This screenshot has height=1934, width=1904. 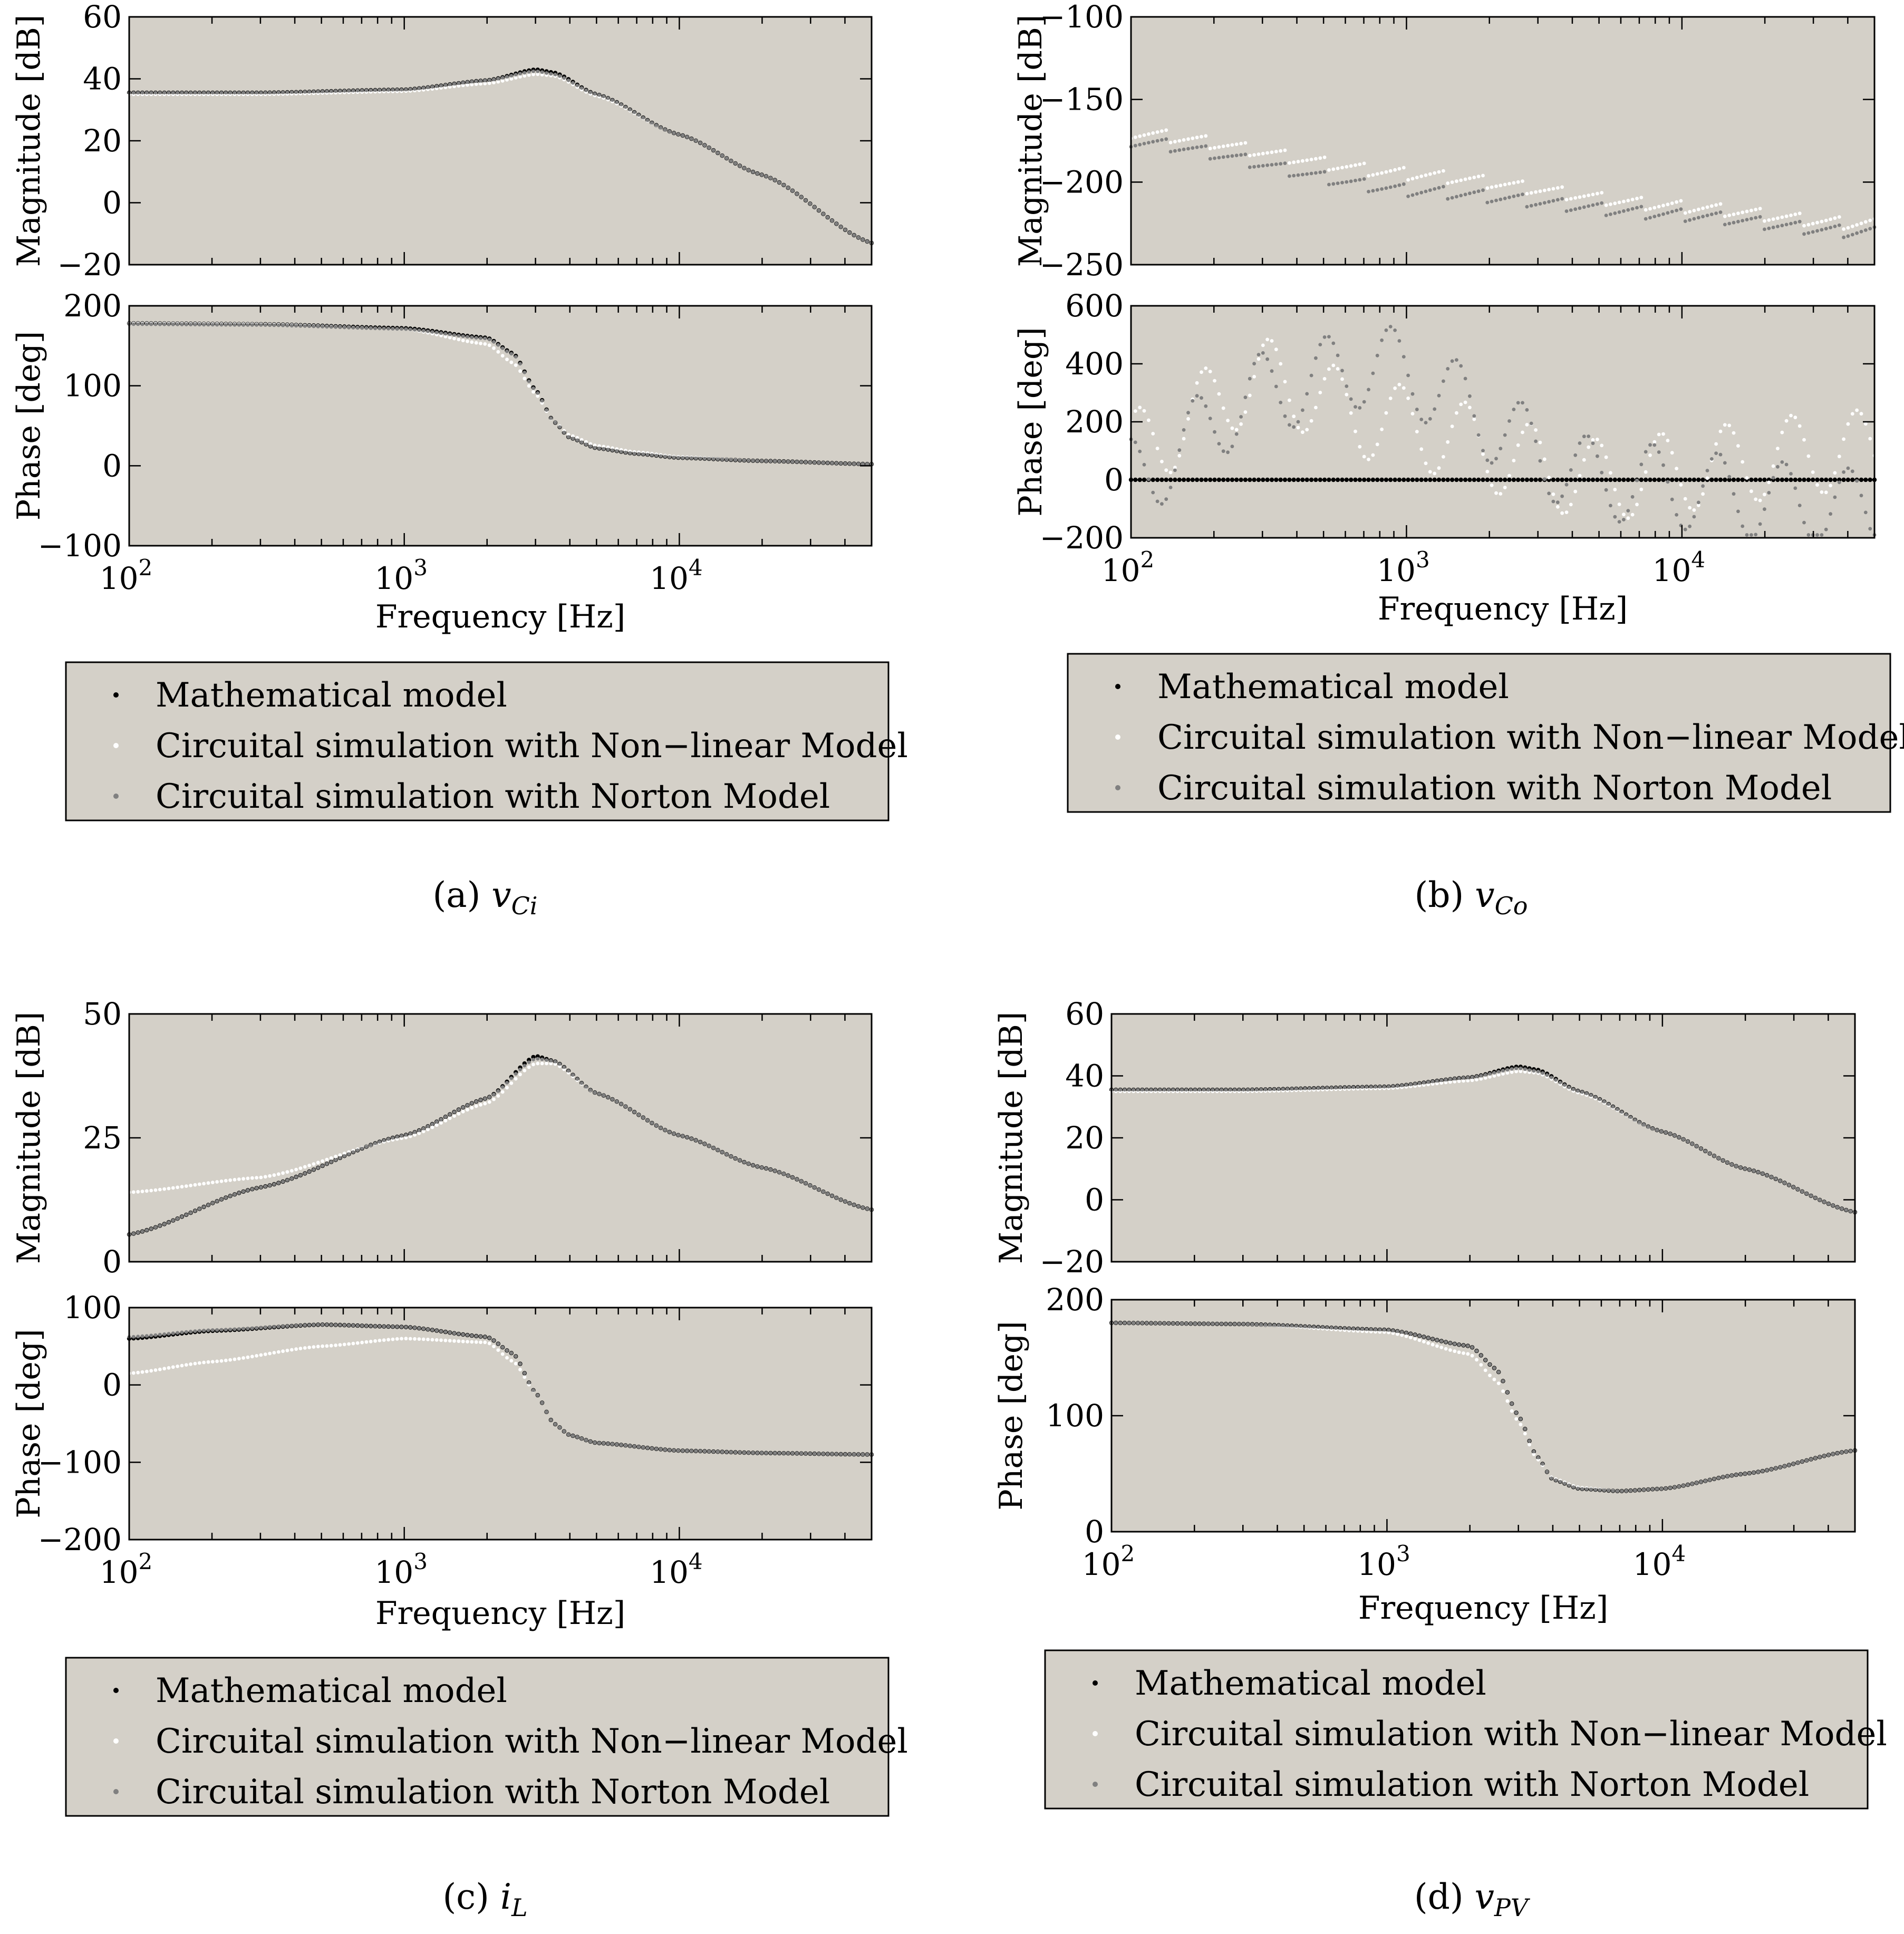 What do you see at coordinates (1483, 1608) in the screenshot?
I see `x-axis-label-d: Frequency [Hz]` at bounding box center [1483, 1608].